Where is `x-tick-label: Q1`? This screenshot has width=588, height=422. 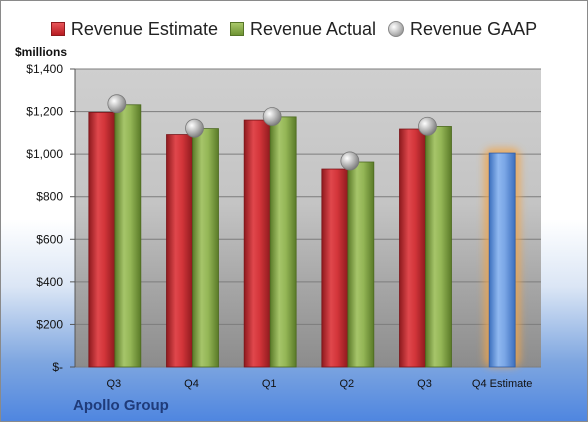 x-tick-label: Q1 is located at coordinates (269, 384).